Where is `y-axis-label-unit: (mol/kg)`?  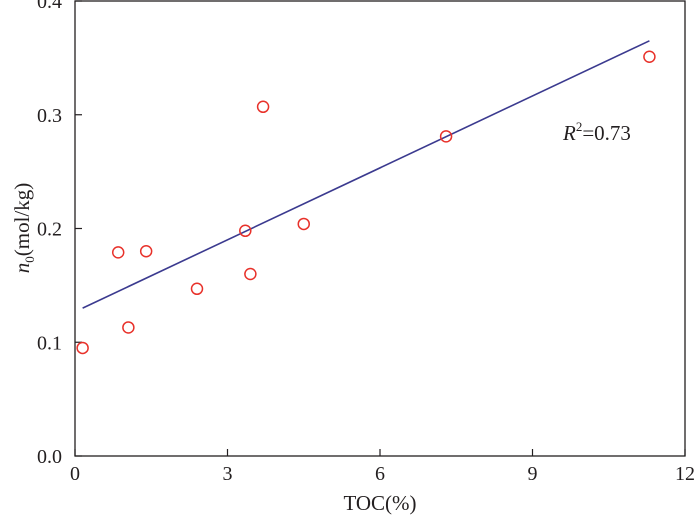 y-axis-label-unit: (mol/kg) is located at coordinates (22, 220).